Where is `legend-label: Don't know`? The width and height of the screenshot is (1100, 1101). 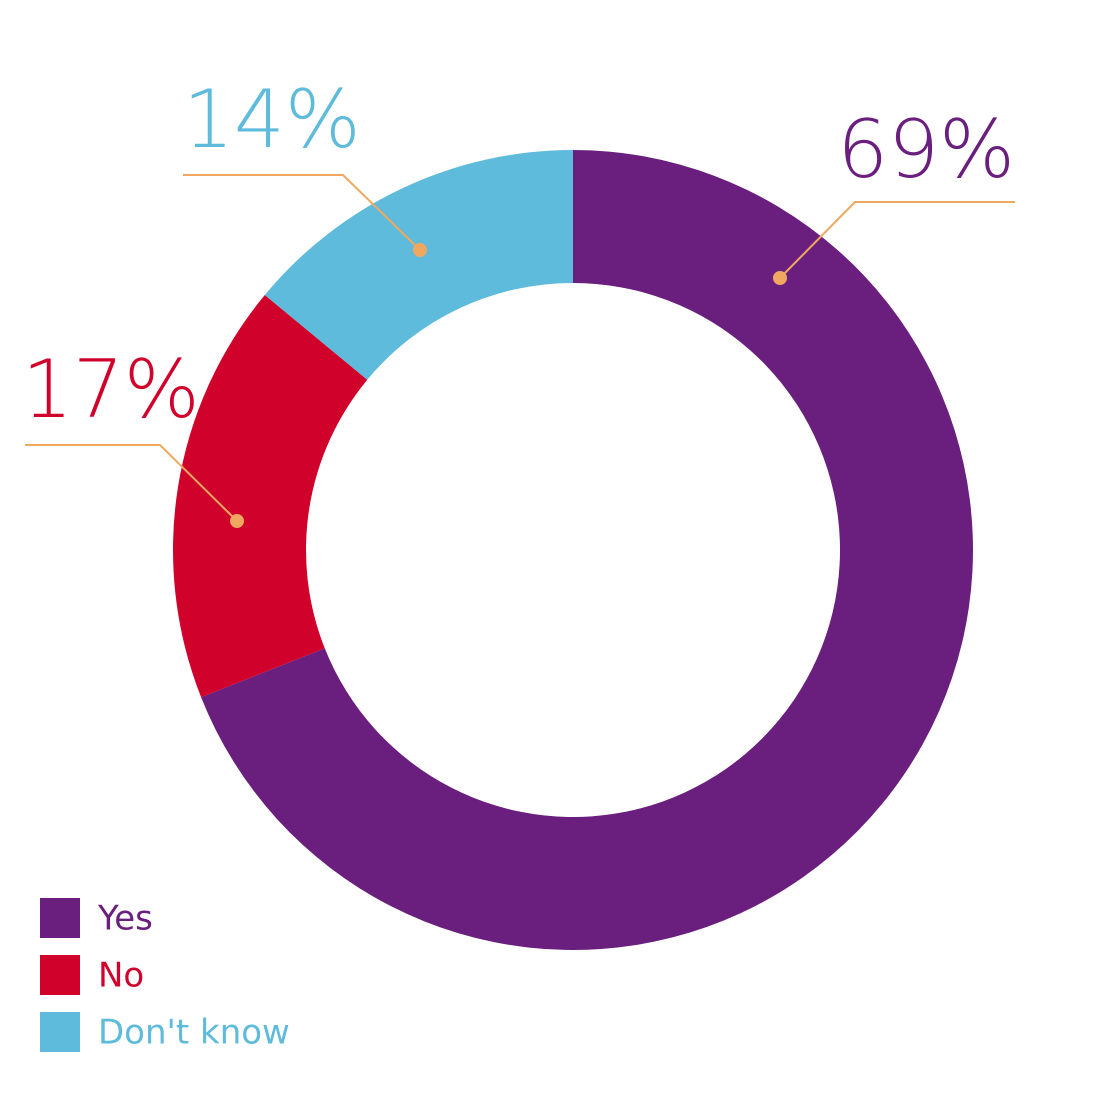
legend-label: Don't know is located at coordinates (194, 1033).